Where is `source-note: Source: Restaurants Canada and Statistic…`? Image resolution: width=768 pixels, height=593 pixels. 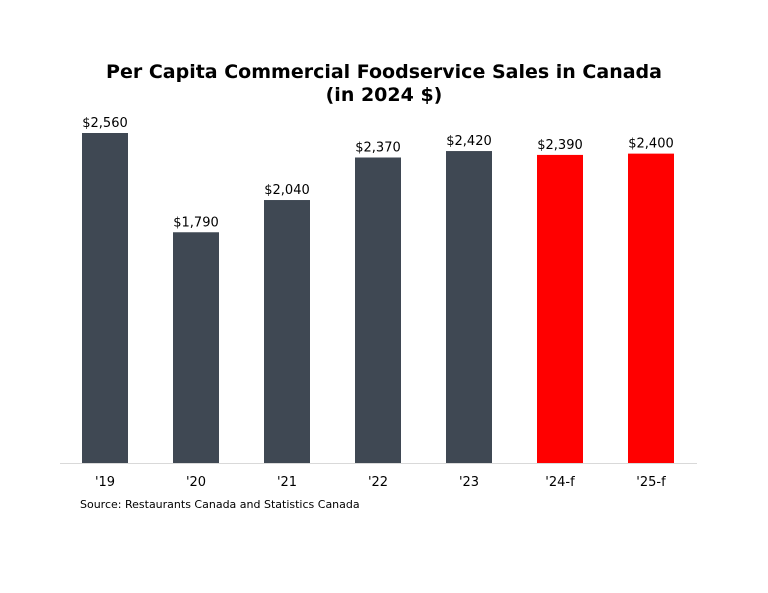 source-note: Source: Restaurants Canada and Statistic… is located at coordinates (220, 504).